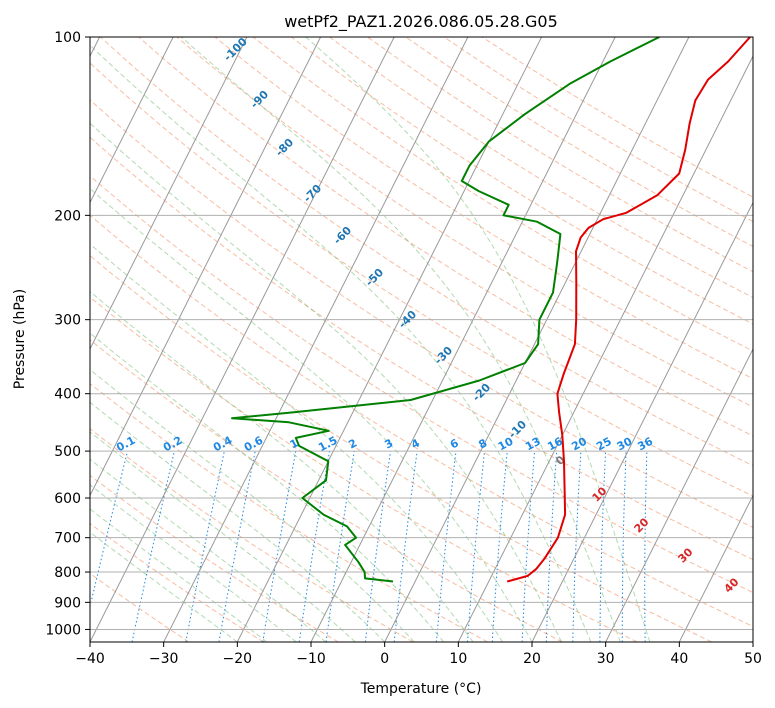  Describe the element at coordinates (604, 444) in the screenshot. I see `mixing-ratio-label: 25` at that location.